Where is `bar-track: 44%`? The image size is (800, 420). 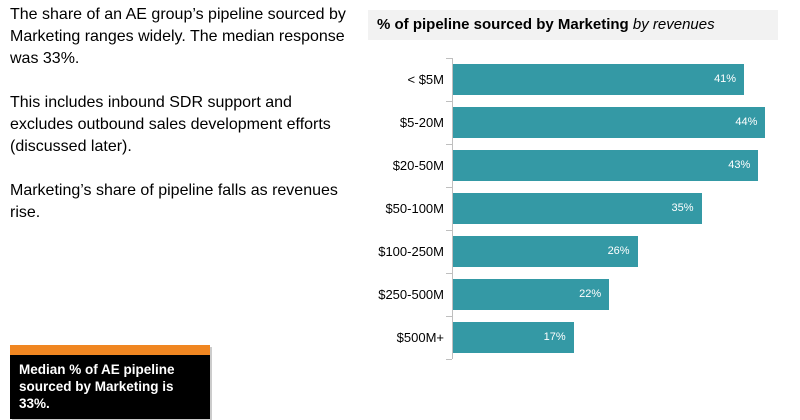
bar-track: 44% is located at coordinates (615, 122).